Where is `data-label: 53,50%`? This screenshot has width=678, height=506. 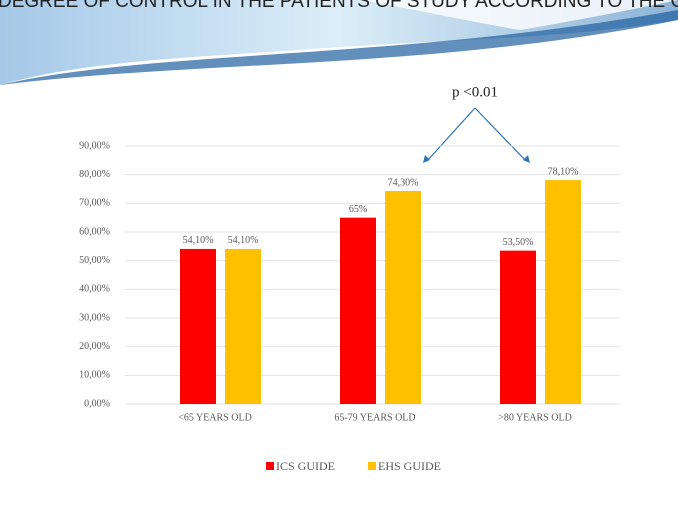
data-label: 53,50% is located at coordinates (518, 242).